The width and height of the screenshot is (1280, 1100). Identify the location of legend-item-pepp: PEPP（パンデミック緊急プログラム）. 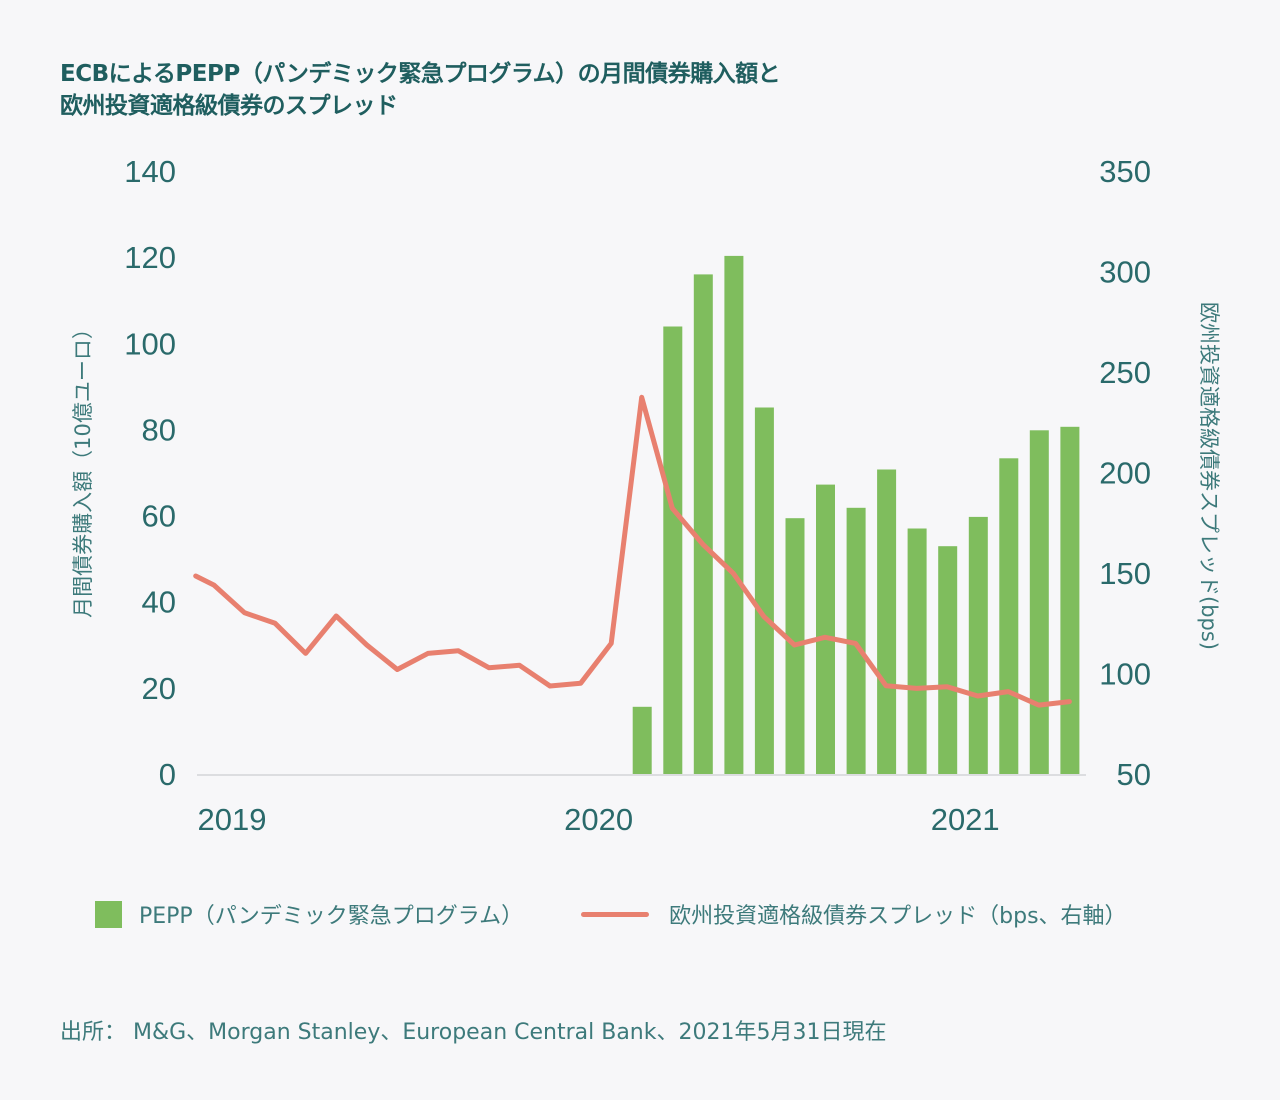
(309, 914).